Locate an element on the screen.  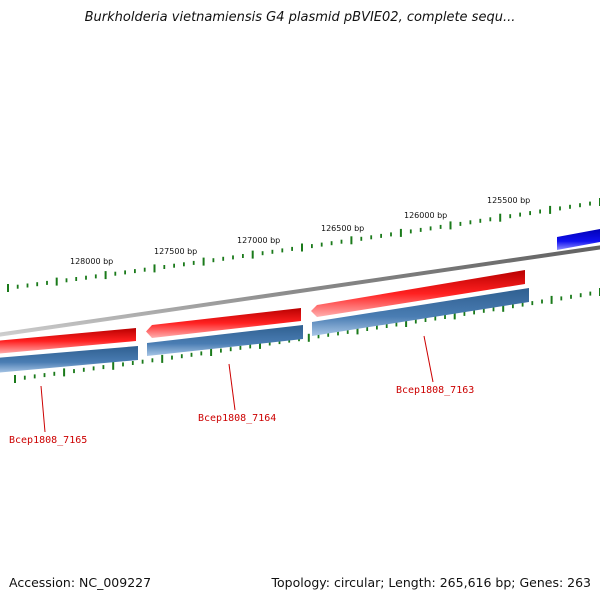
position-label-5: 126000 bp is located at coordinates (425, 215).